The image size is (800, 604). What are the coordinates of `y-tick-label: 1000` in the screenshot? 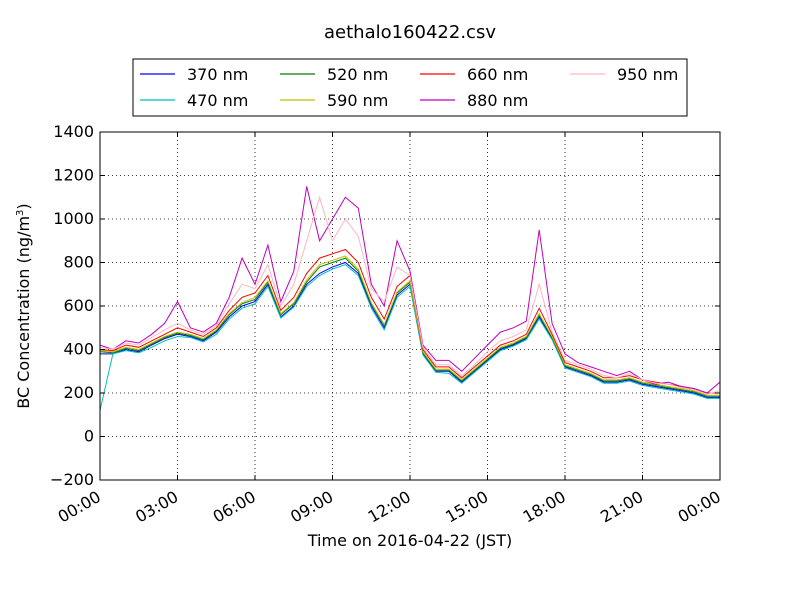 It's located at (73, 218).